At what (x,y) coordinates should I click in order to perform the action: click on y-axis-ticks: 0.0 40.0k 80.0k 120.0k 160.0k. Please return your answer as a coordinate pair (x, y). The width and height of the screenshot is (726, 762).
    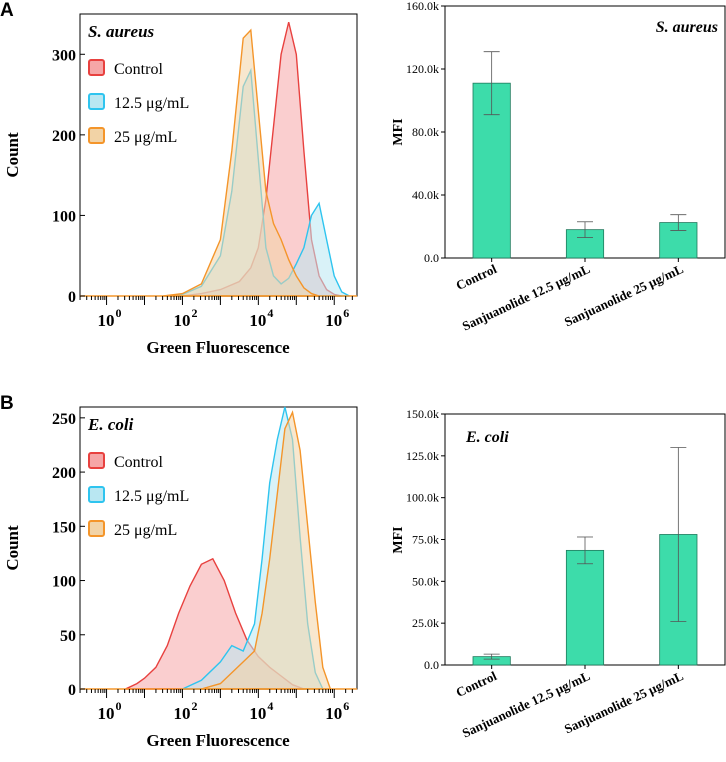
    Looking at the image, I should click on (425, 132).